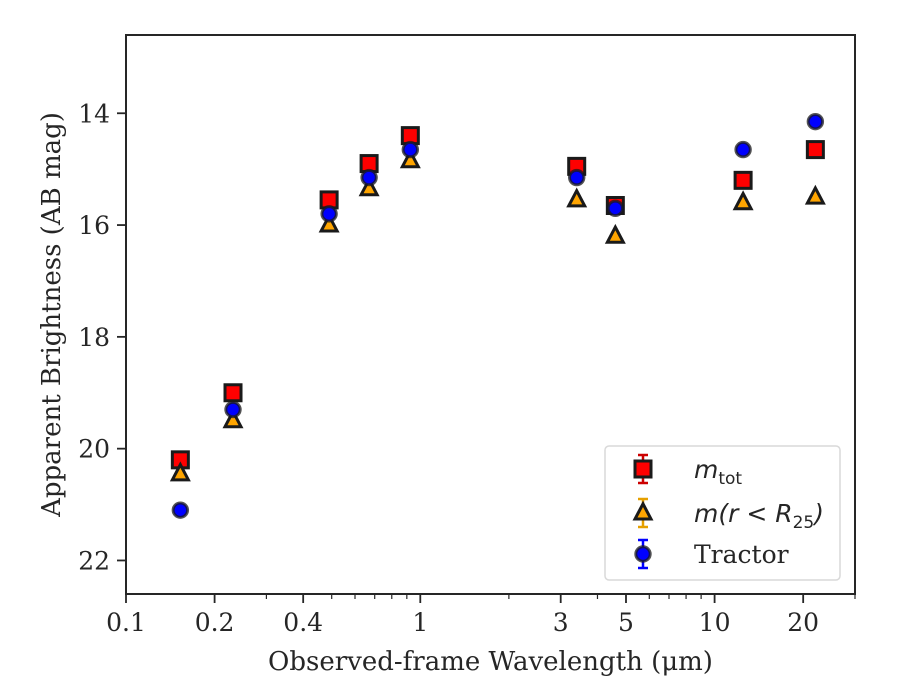  I want to click on x-tick-label: 1, so click(420, 622).